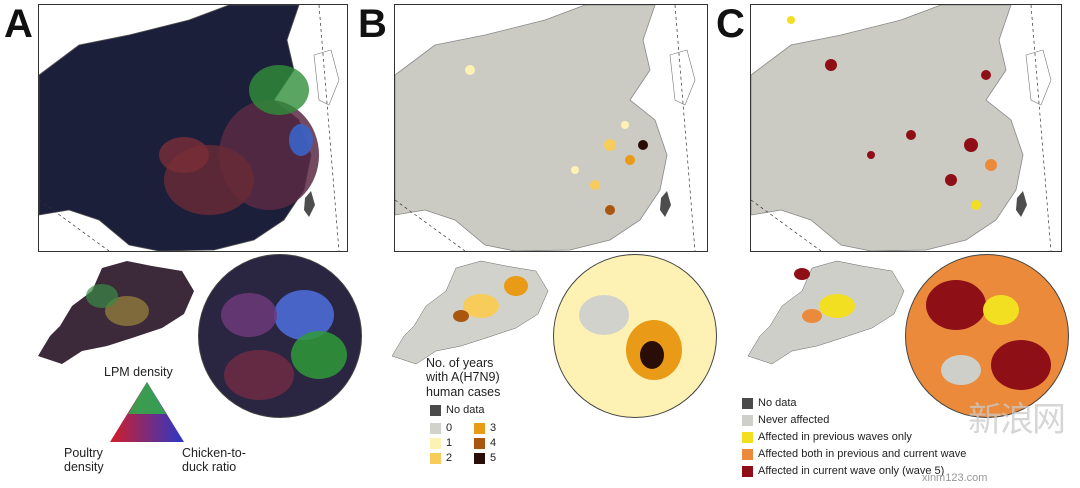  I want to click on panel-b-circle-inset, so click(635, 336).